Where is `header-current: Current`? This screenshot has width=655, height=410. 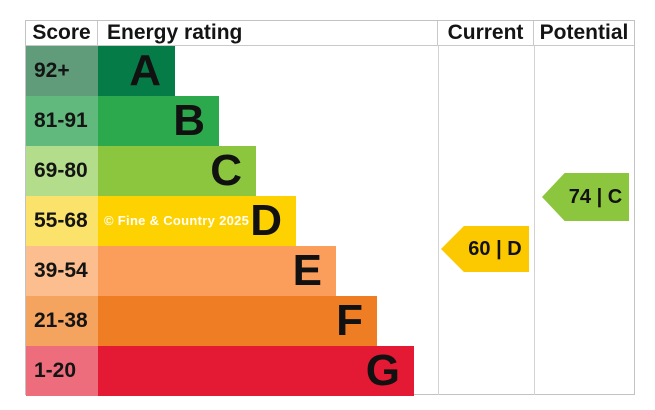
header-current: Current is located at coordinates (486, 33).